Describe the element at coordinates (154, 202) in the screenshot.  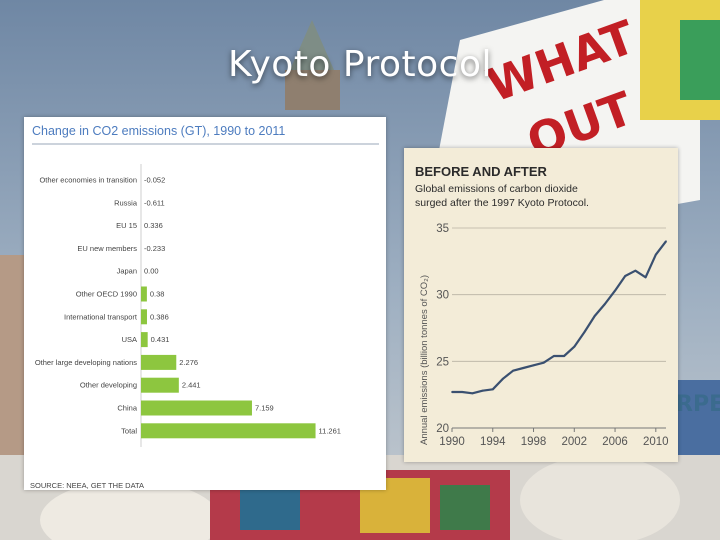
I see `bar-value-label: -0.611` at that location.